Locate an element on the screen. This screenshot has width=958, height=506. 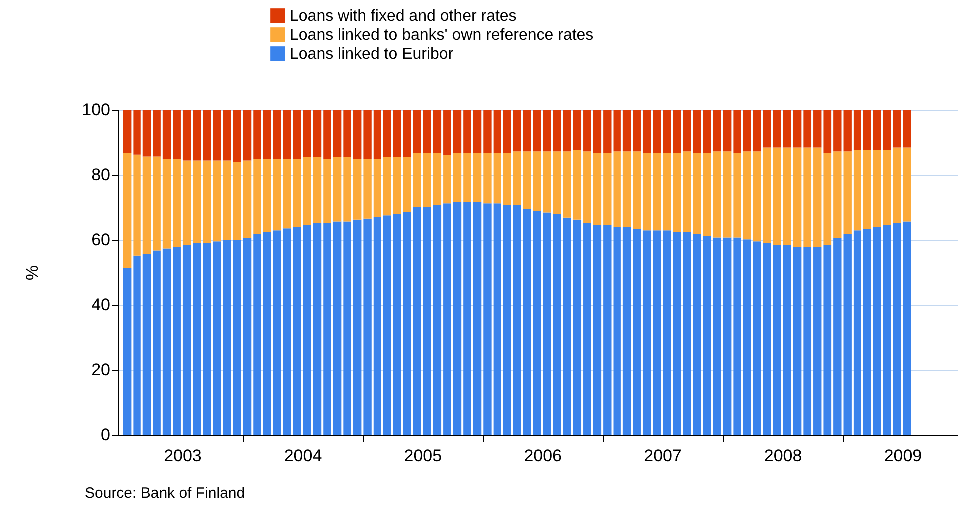
y-tick-label: 80 is located at coordinates (101, 175).